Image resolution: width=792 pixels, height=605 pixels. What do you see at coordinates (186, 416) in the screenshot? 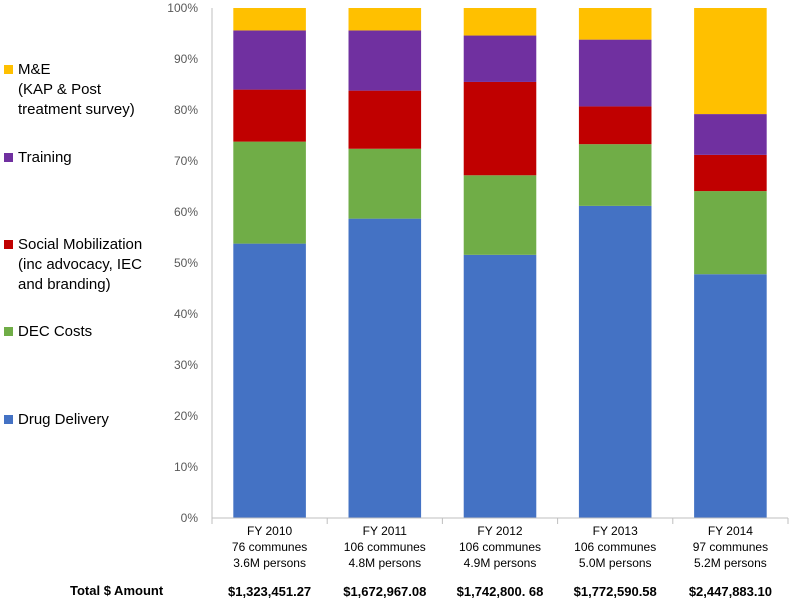
I see `y-tick-label: 20%` at bounding box center [186, 416].